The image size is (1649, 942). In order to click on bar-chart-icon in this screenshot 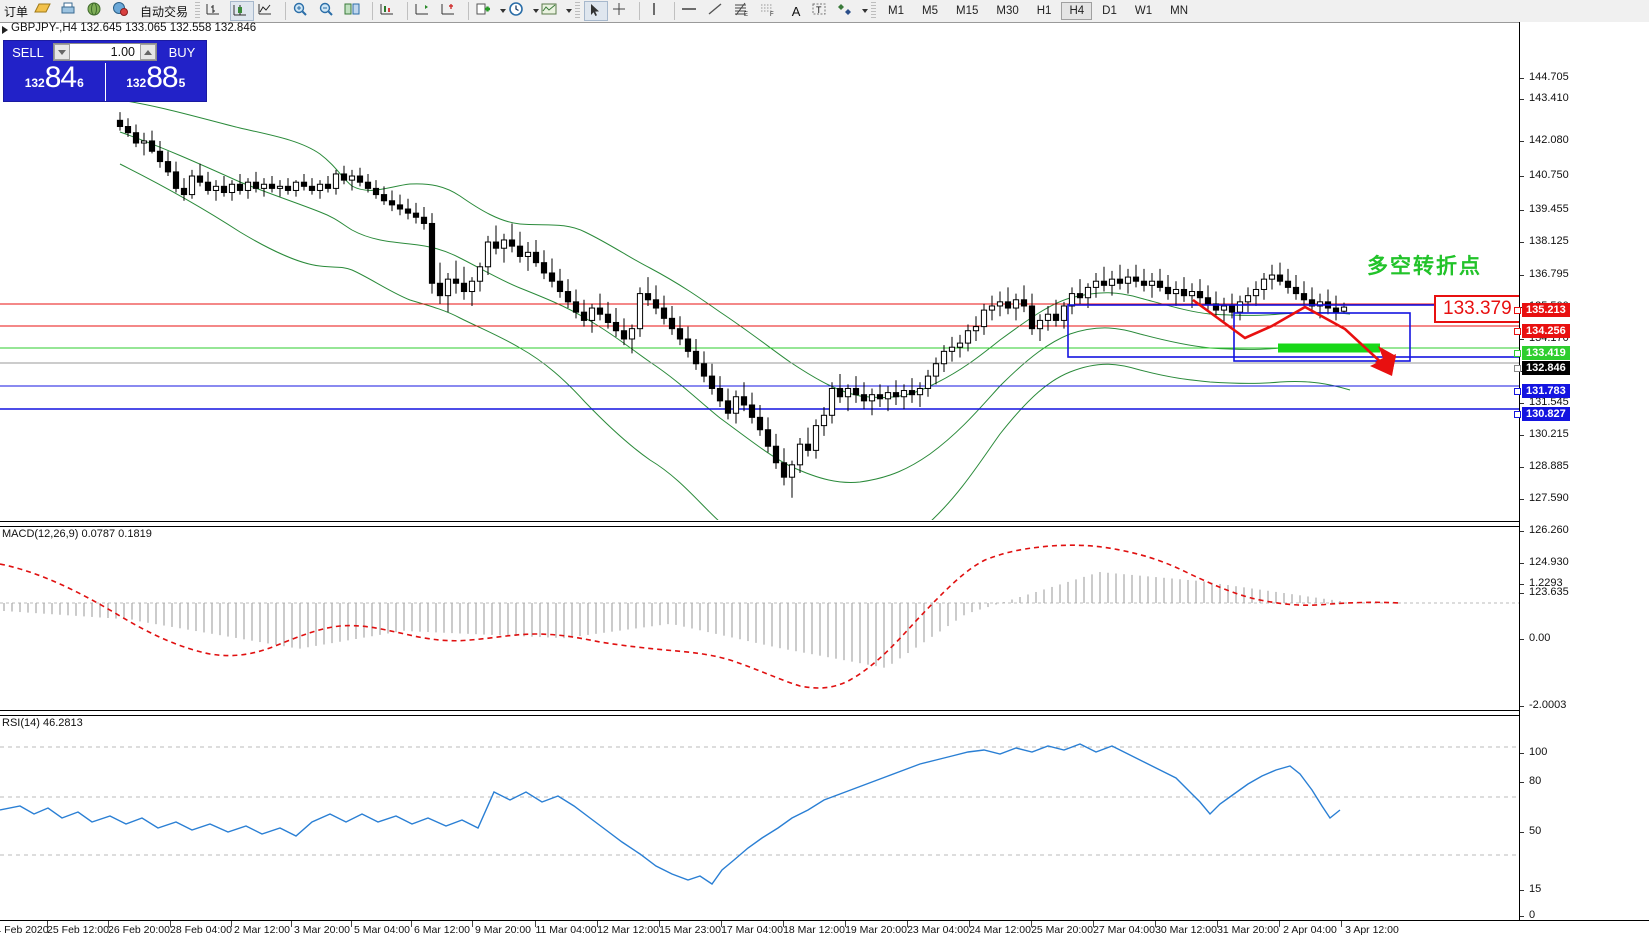, I will do `click(216, 11)`.